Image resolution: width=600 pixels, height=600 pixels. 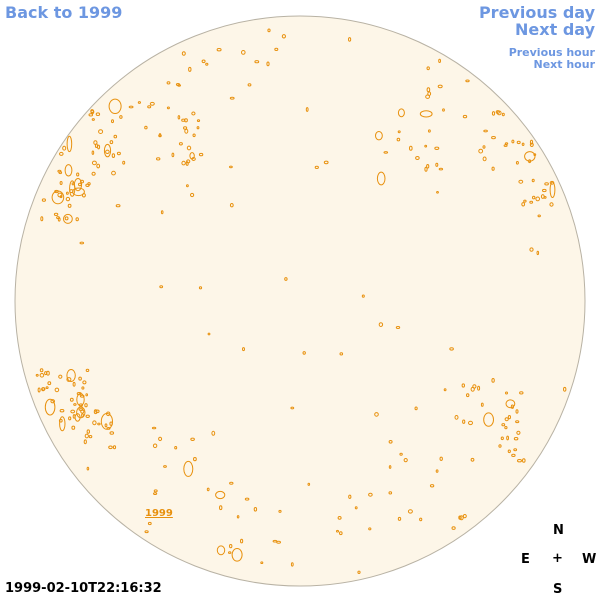 I want to click on year-link: 1999, so click(x=159, y=513).